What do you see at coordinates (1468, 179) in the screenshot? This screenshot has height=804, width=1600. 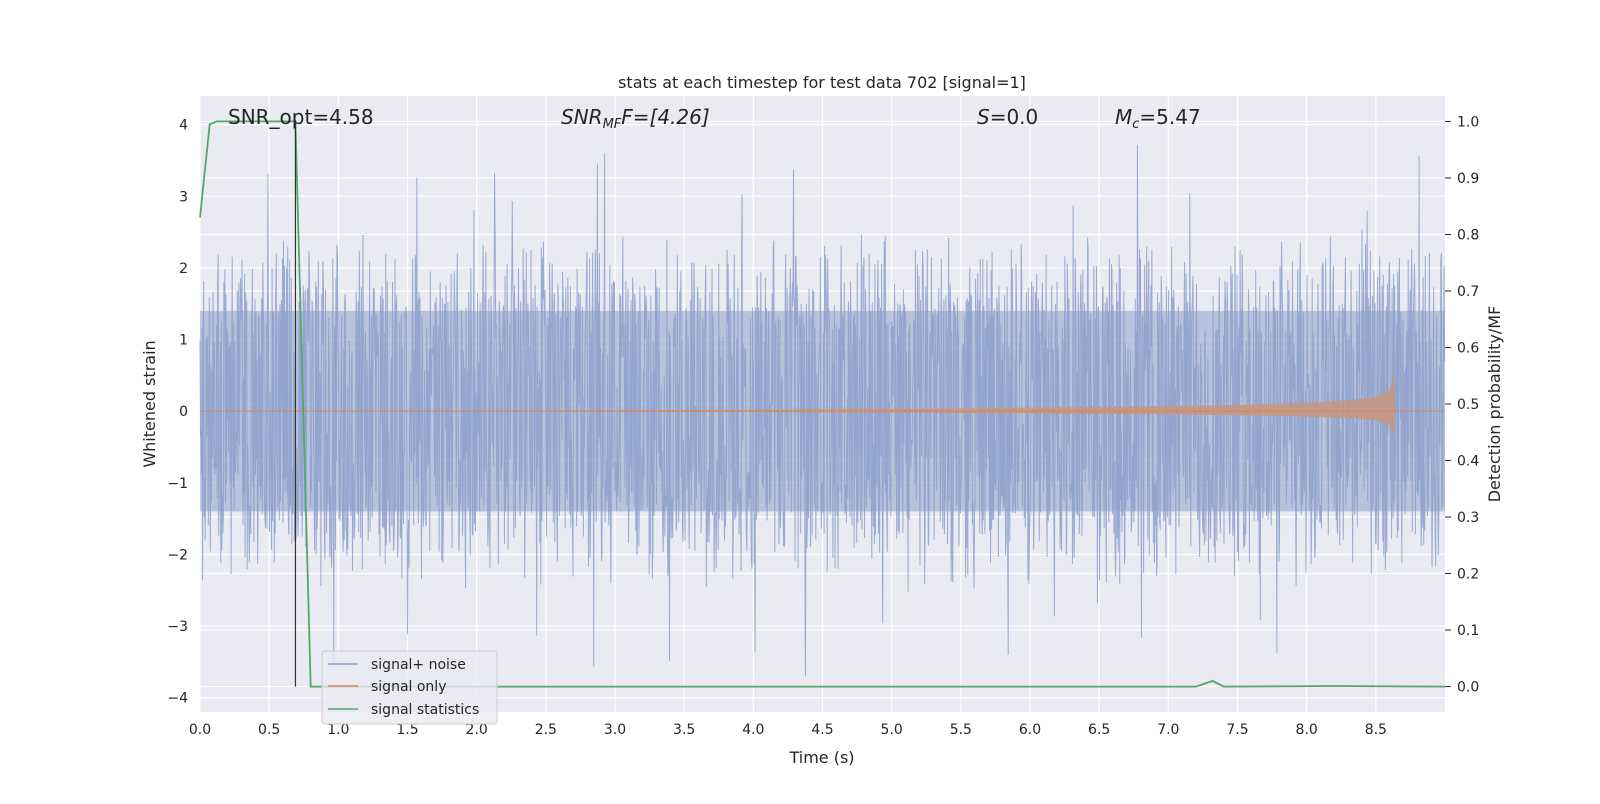 I see `y-right-tick-label: 0.9` at bounding box center [1468, 179].